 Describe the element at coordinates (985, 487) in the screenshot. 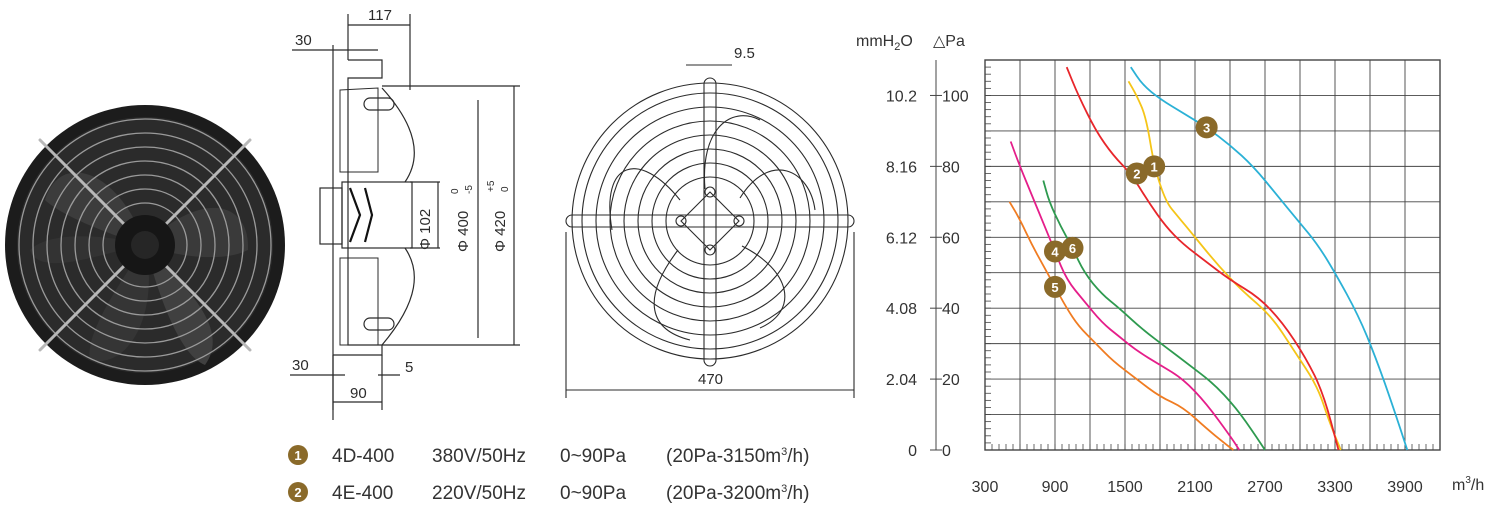

I see `x-tick-label: 300` at that location.